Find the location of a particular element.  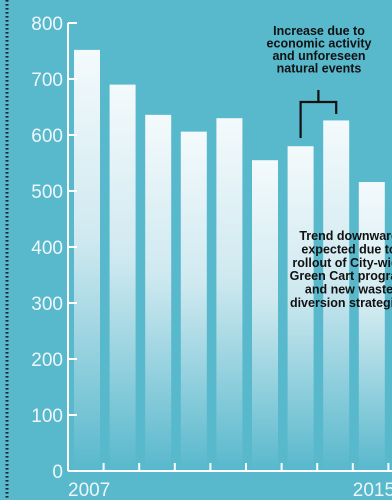

y-tick-label-100: 100 is located at coordinates (47, 416).